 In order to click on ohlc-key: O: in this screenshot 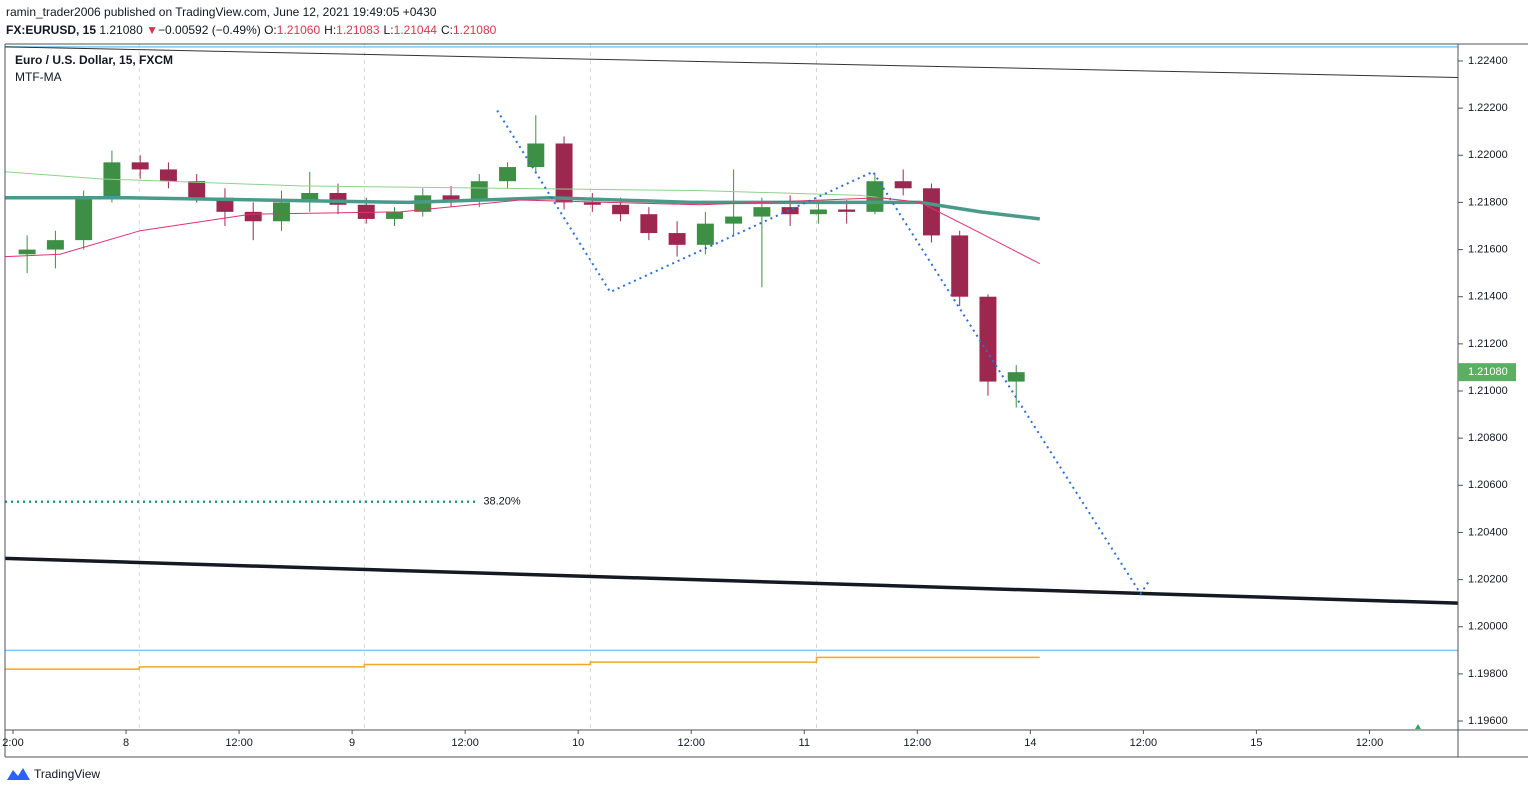, I will do `click(270, 30)`.